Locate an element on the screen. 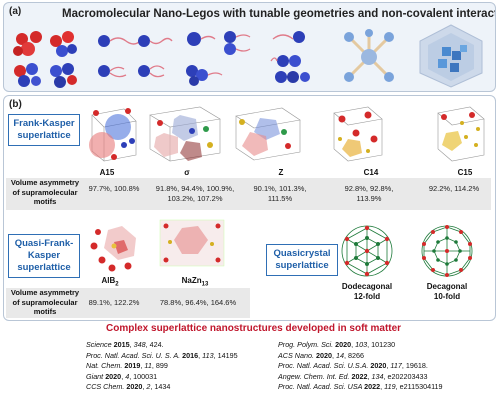  reference-journal: Nat. Chem. is located at coordinates (105, 365).